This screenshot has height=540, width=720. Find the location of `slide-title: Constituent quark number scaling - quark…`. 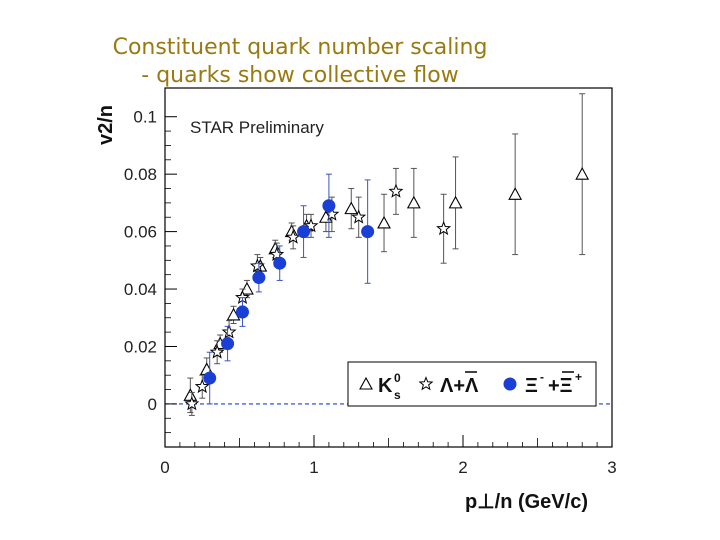

slide-title: Constituent quark number scaling - quark… is located at coordinates (300, 62).